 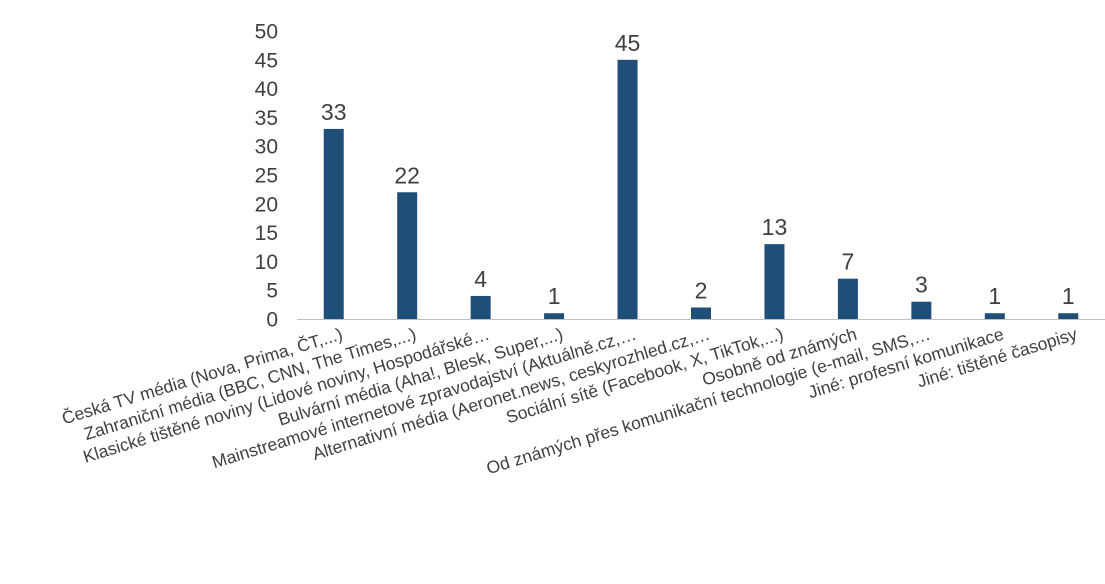 I want to click on data-label: 13, so click(x=775, y=227).